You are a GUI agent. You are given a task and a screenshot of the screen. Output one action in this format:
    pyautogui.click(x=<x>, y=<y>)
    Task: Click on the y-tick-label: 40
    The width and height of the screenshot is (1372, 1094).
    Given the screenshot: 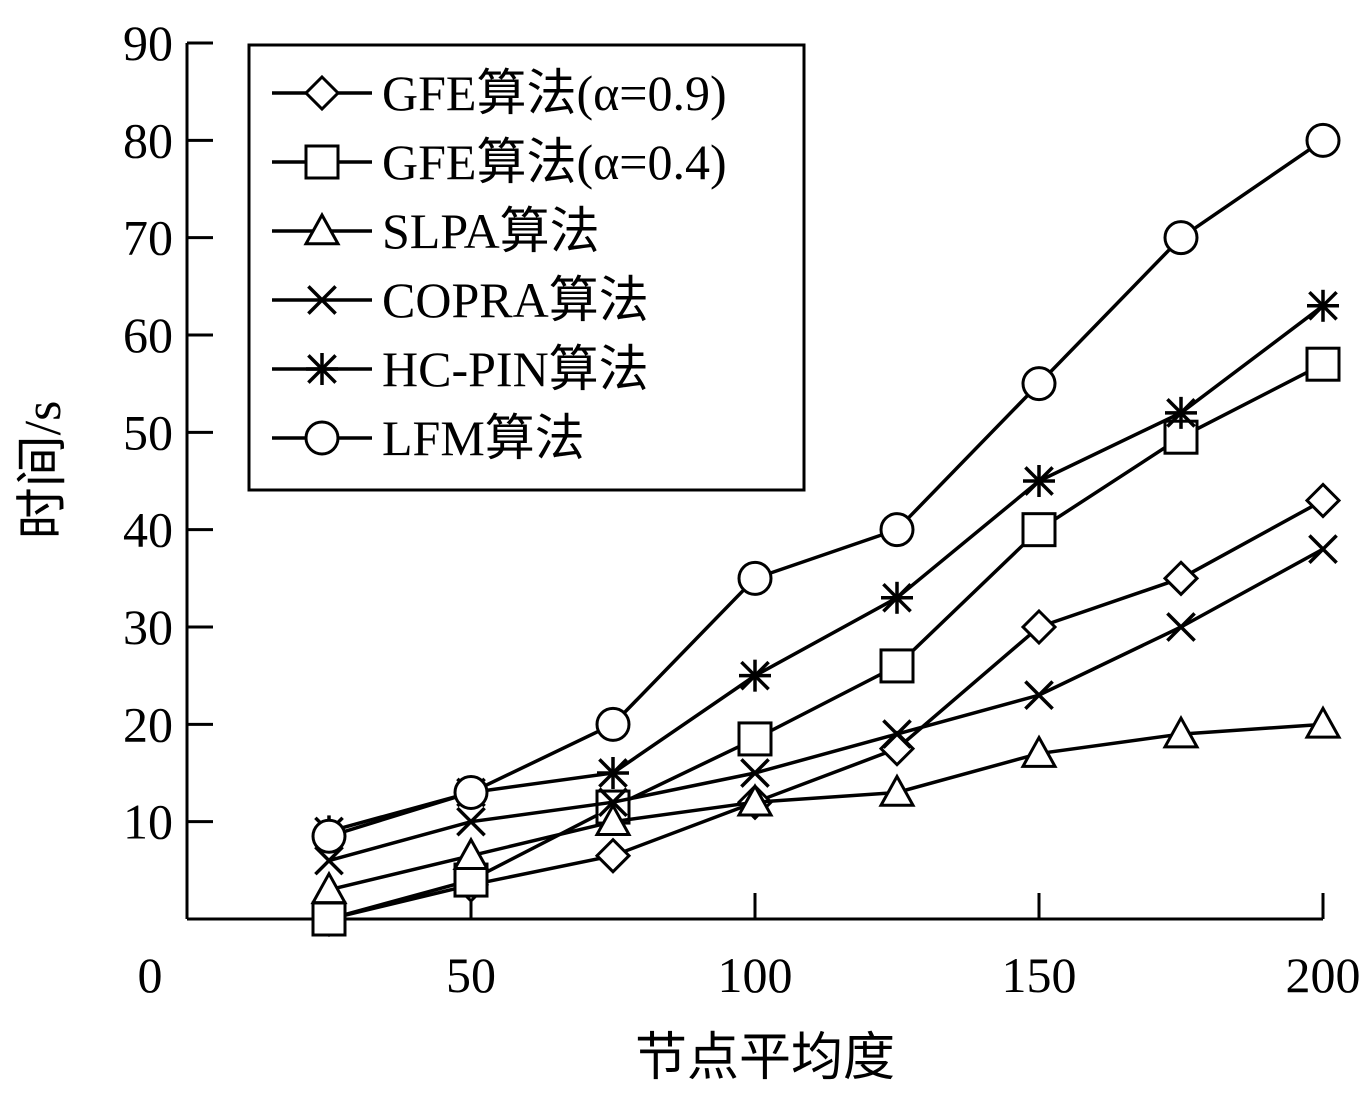 What is the action you would take?
    pyautogui.click(x=148, y=530)
    